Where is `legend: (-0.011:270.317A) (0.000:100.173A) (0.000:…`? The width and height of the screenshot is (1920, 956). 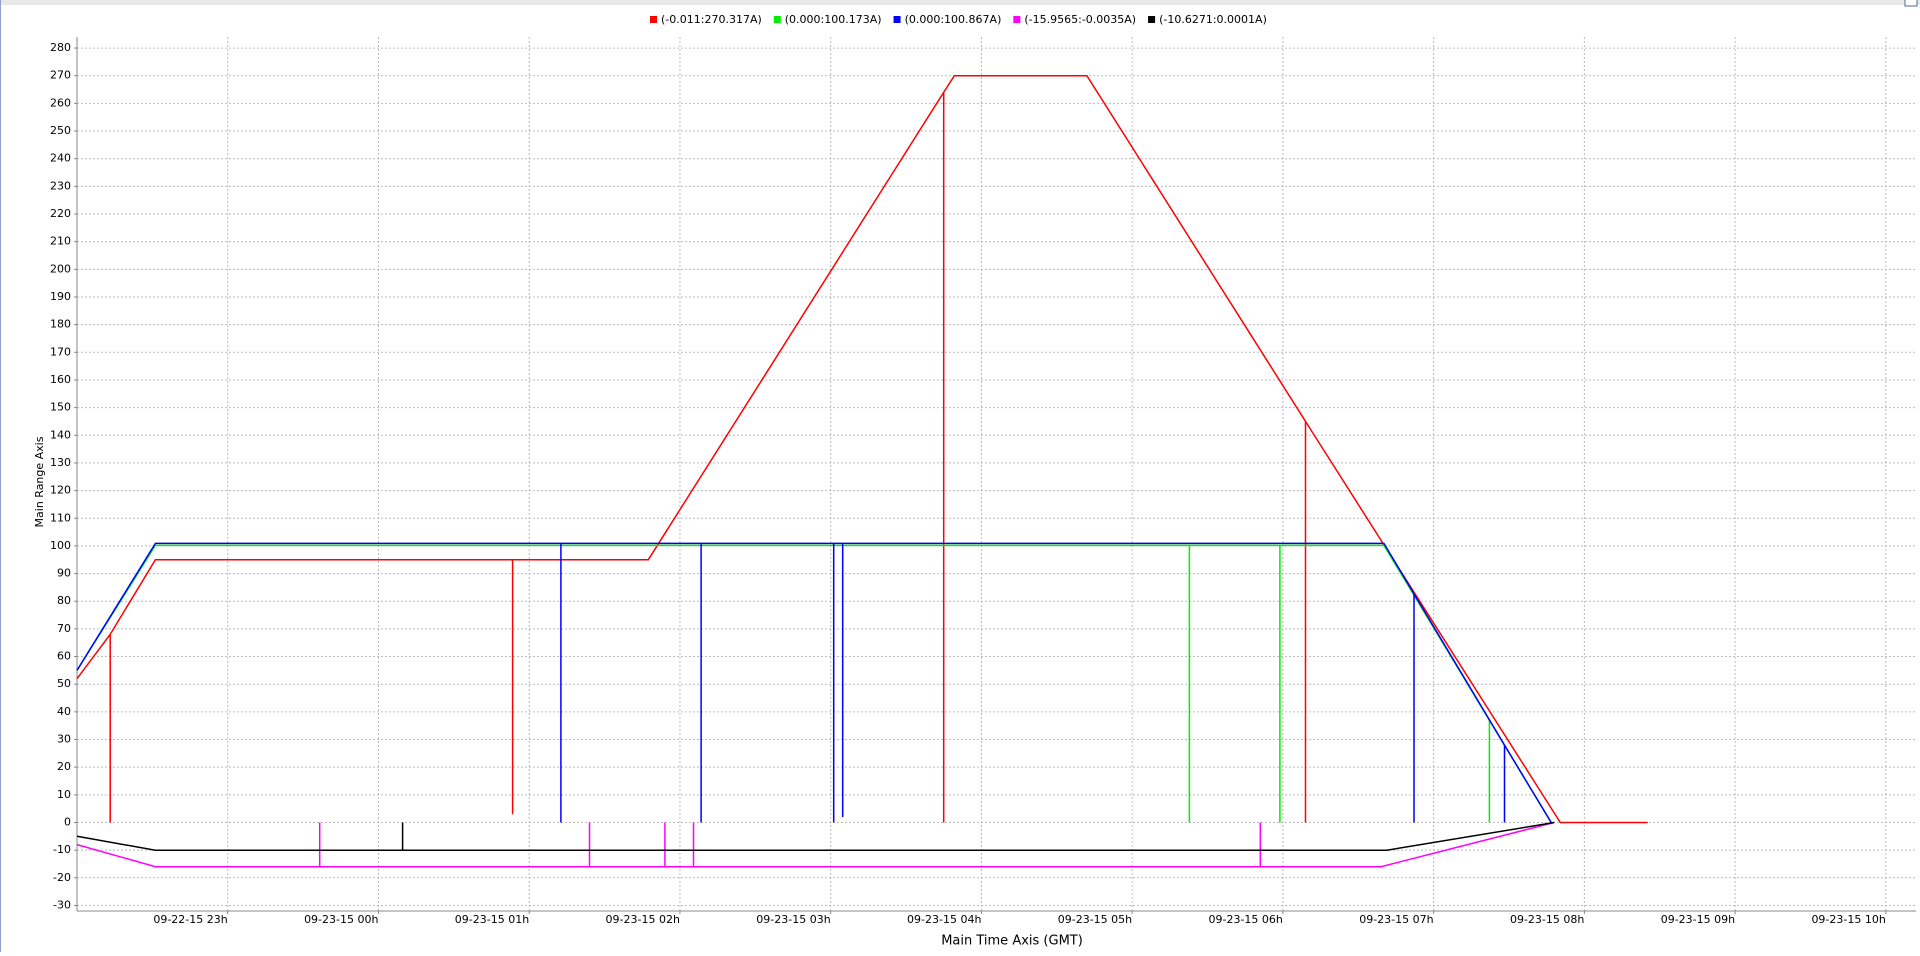 legend: (-0.011:270.317A) (0.000:100.173A) (0.000:… is located at coordinates (958, 19).